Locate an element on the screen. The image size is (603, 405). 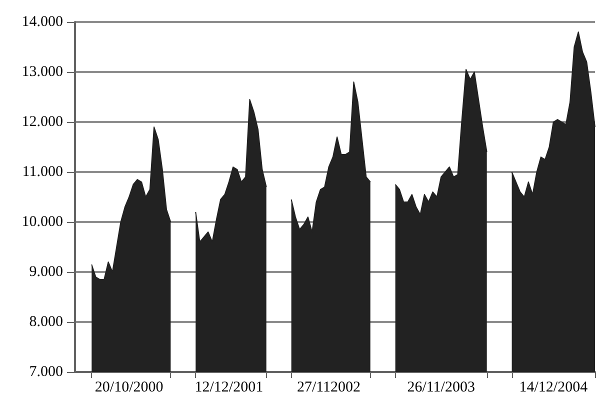
y-tick-label: 13.000 is located at coordinates (42, 72).